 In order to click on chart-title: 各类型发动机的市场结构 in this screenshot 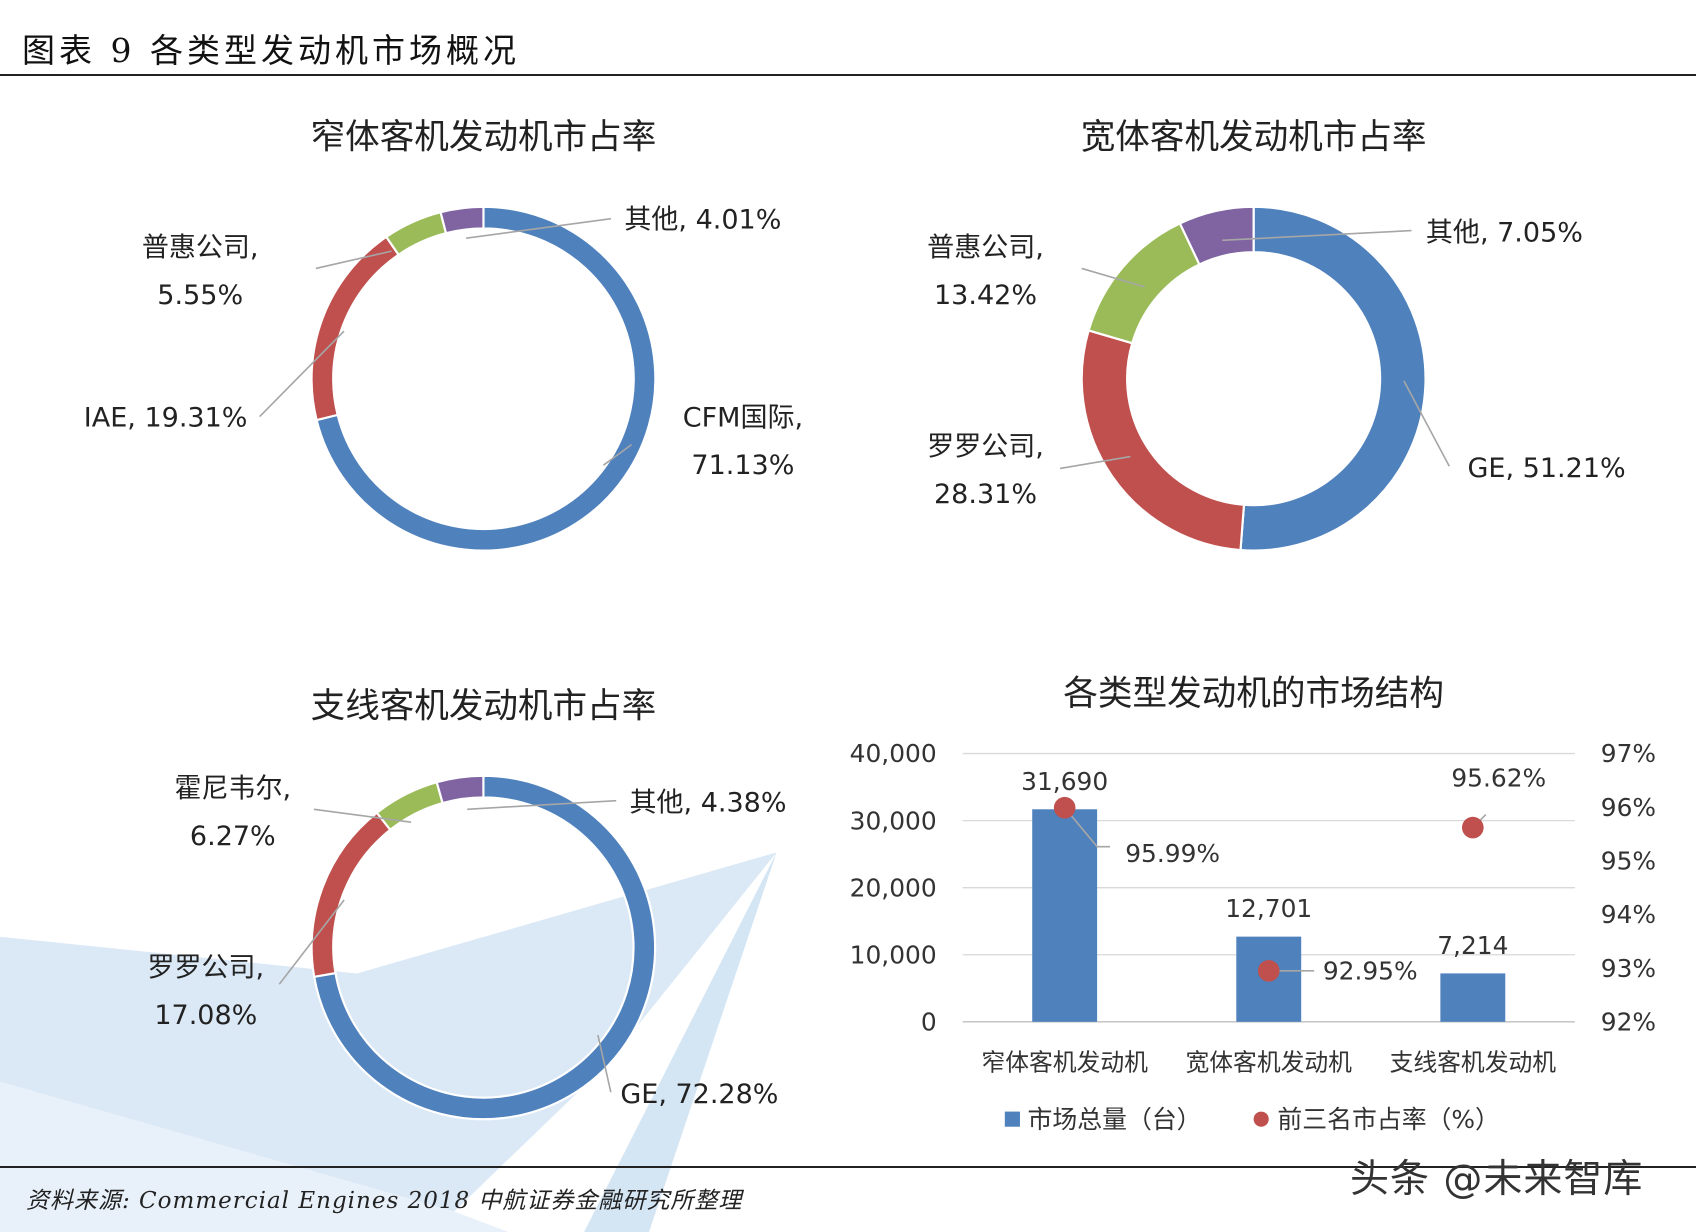, I will do `click(1253, 694)`.